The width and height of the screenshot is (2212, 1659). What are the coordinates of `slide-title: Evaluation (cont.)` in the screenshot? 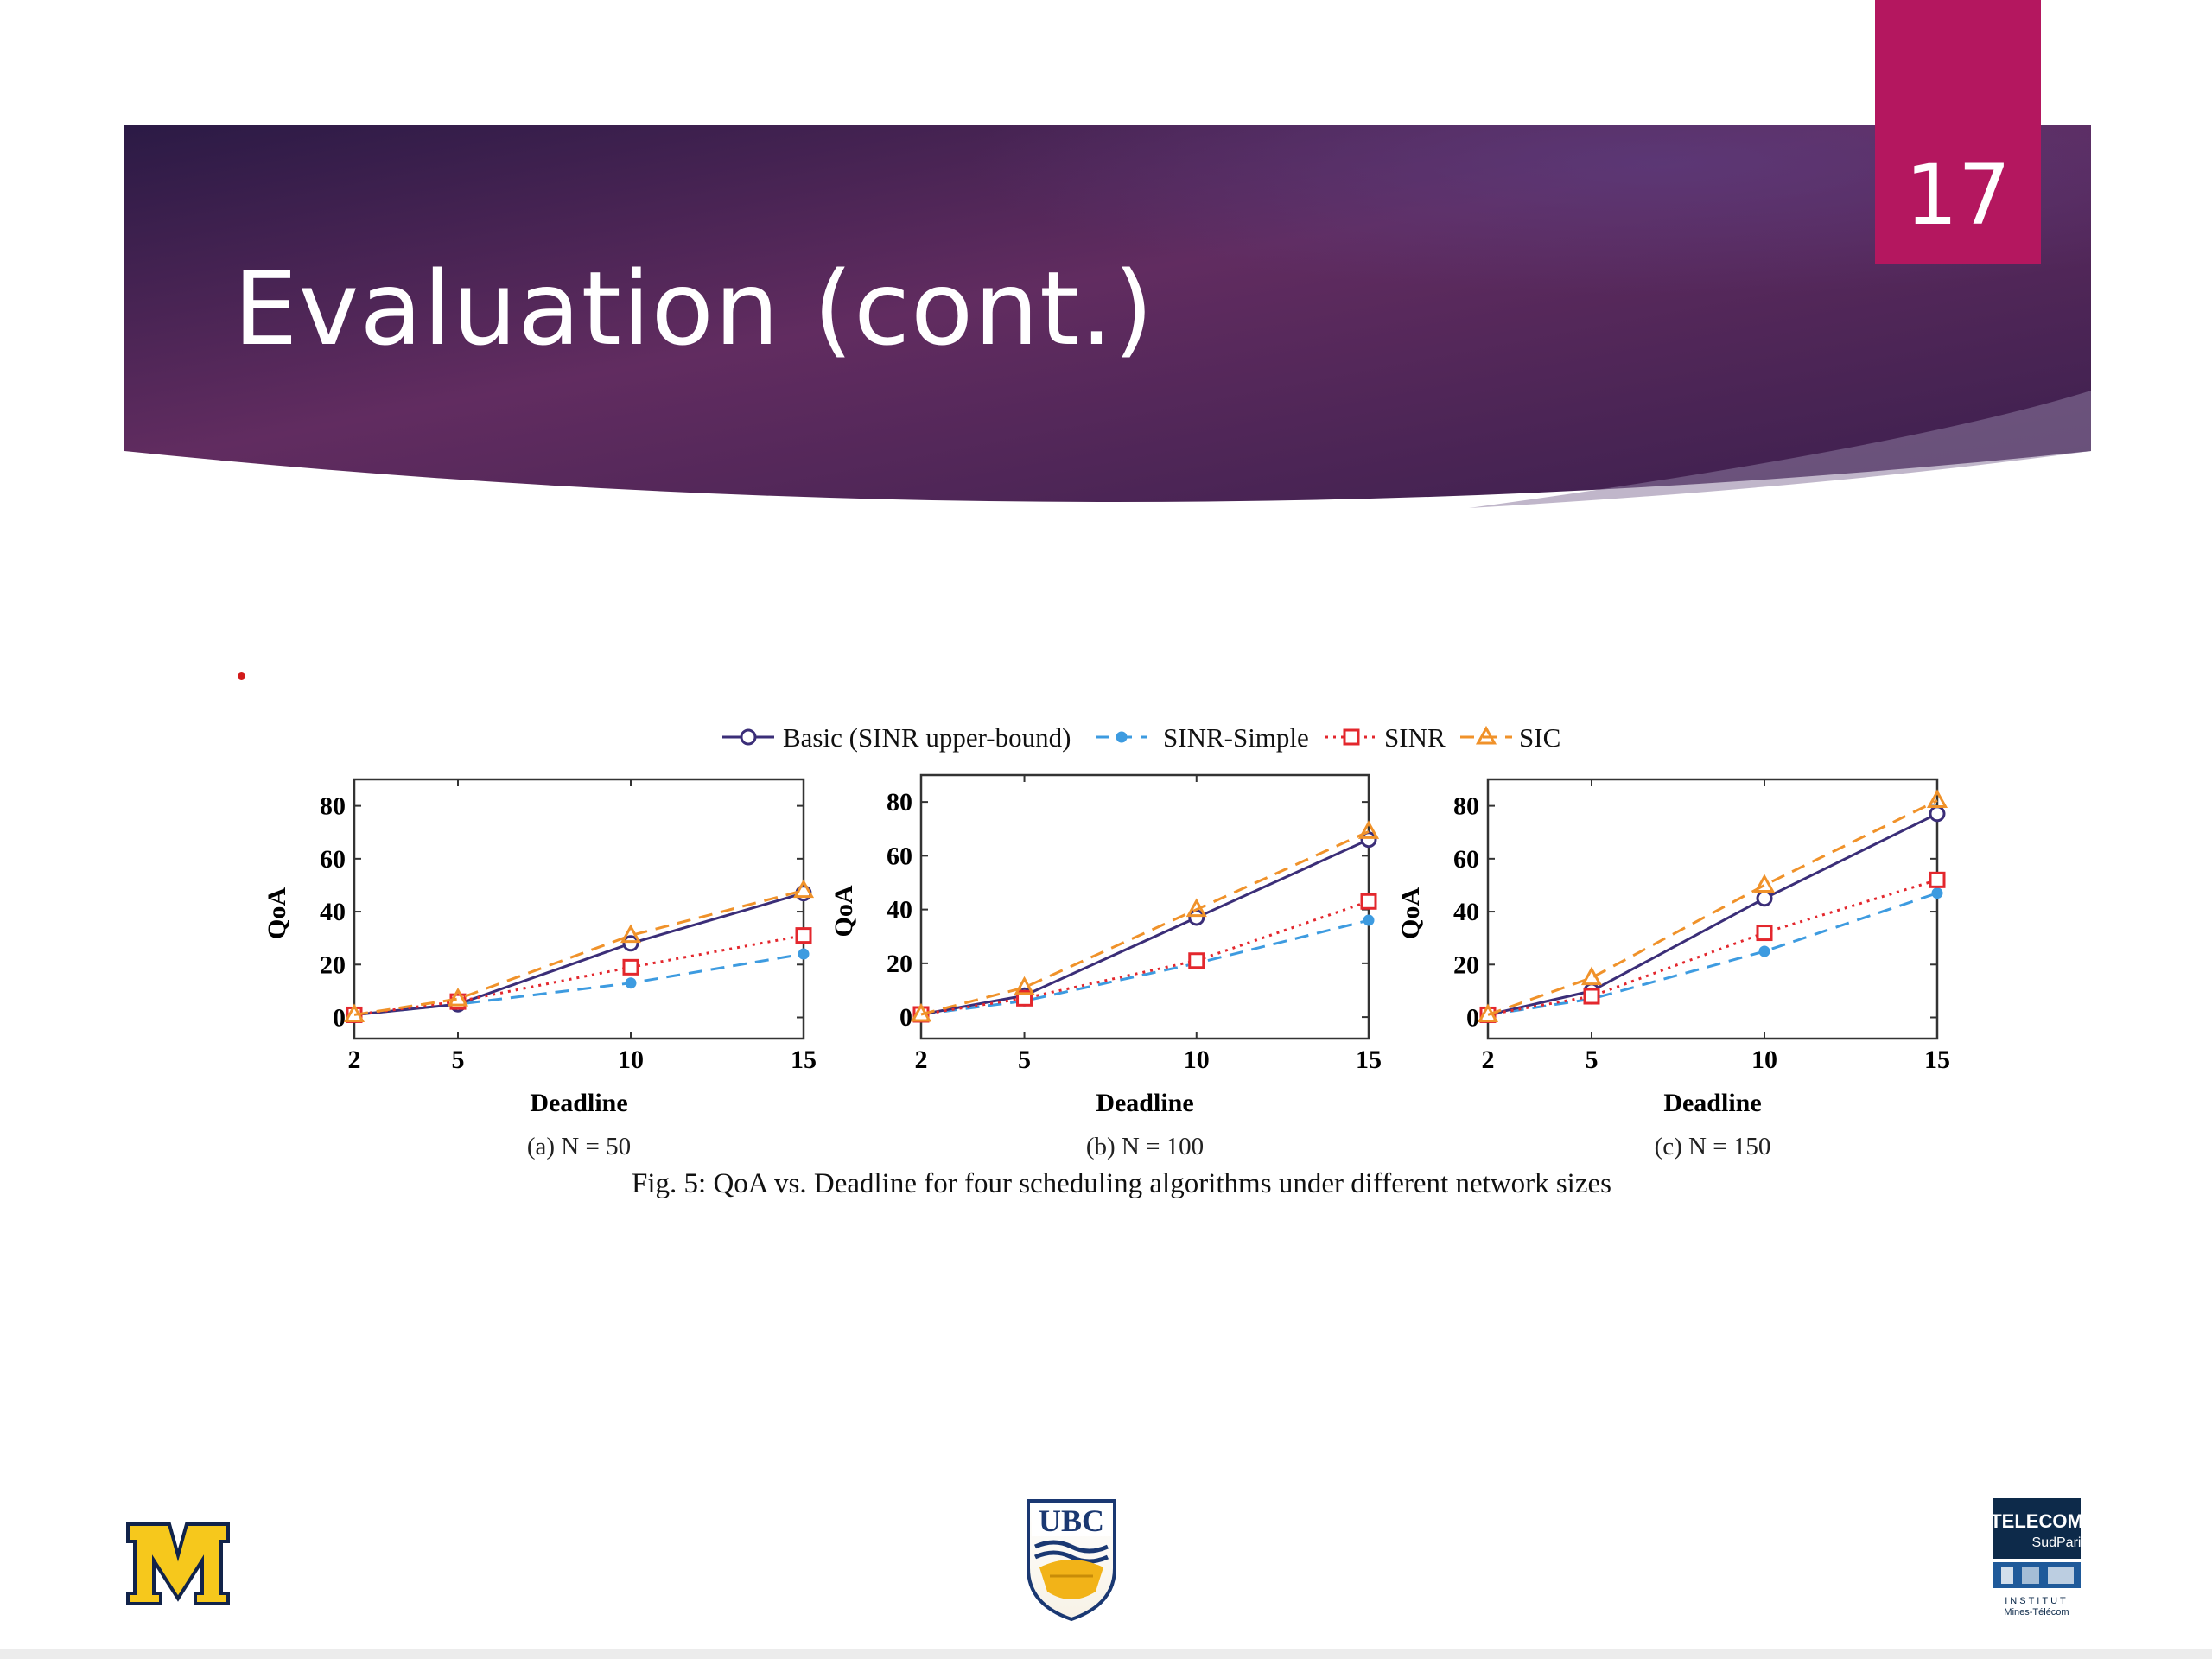 It's located at (693, 308).